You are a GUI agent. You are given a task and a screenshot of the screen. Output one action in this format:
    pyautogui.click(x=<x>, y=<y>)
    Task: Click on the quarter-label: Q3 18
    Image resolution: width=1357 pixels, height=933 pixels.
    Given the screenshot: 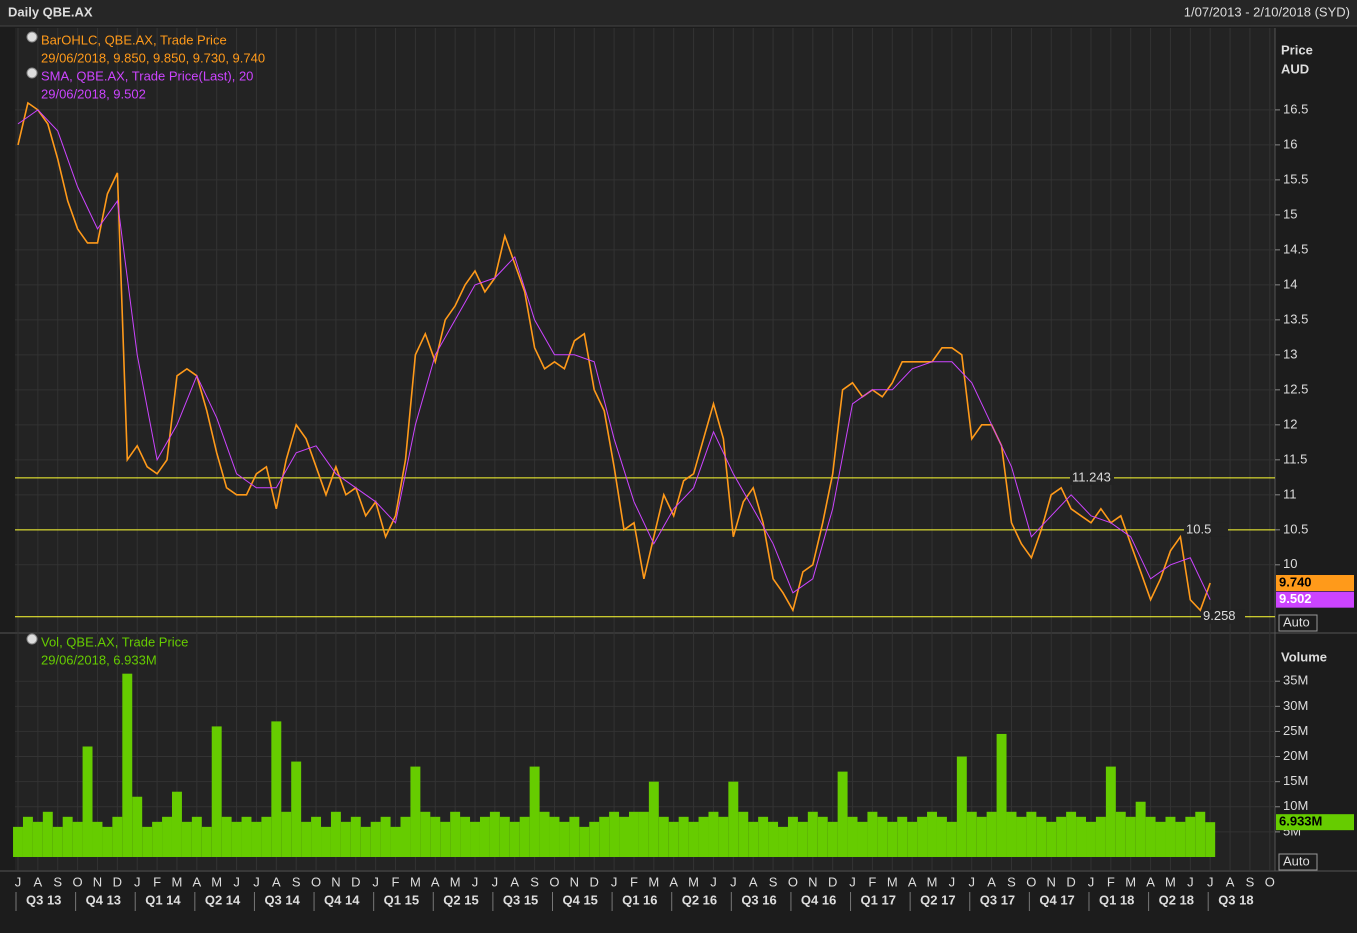 What is the action you would take?
    pyautogui.click(x=1235, y=899)
    